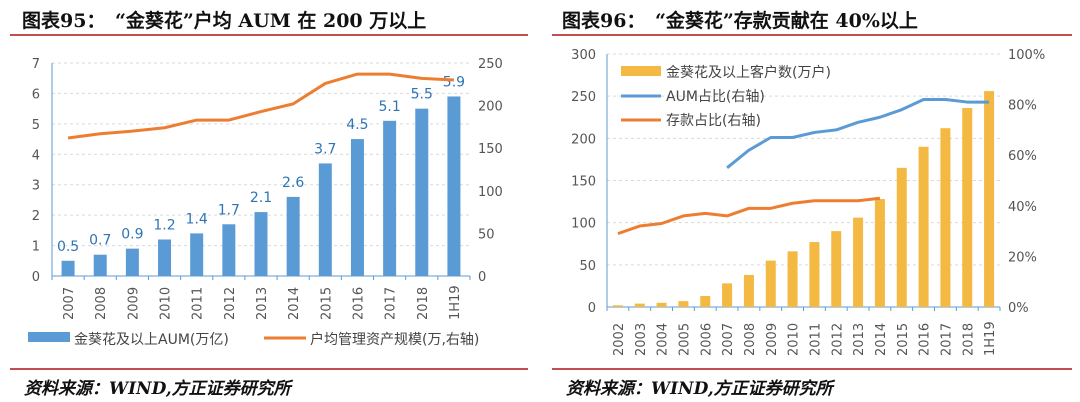 The width and height of the screenshot is (1080, 402). Describe the element at coordinates (36, 94) in the screenshot. I see `left-axis-tick-label: 6` at that location.